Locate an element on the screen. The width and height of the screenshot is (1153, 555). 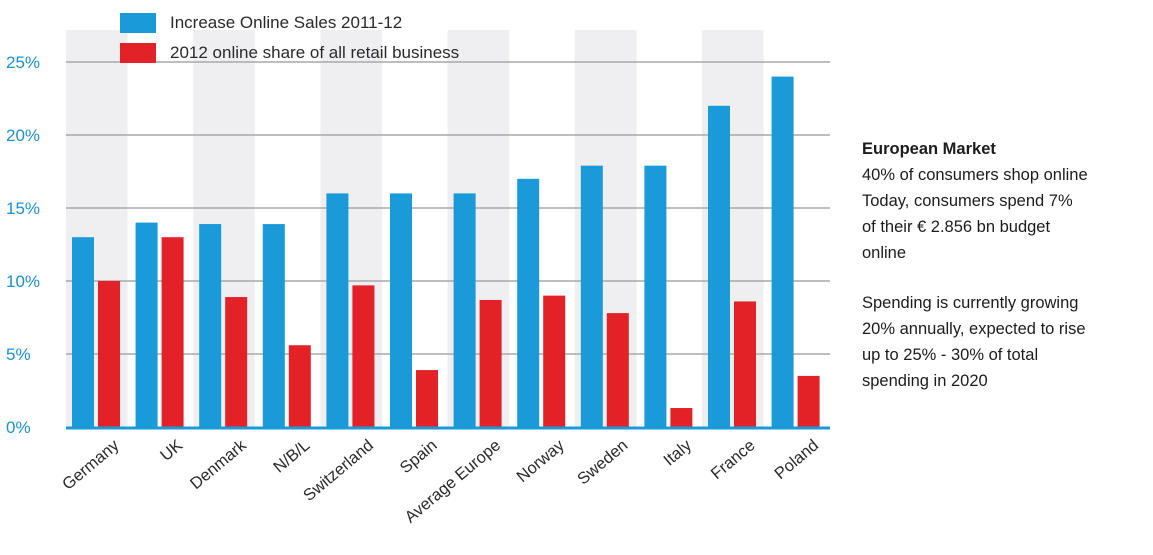
side-line: Spending is currently growing is located at coordinates (970, 303).